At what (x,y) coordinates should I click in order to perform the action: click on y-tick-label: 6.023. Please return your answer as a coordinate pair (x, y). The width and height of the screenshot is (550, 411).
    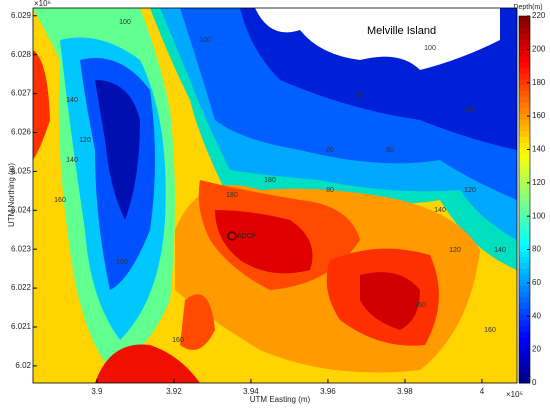
    Looking at the image, I should click on (21, 248).